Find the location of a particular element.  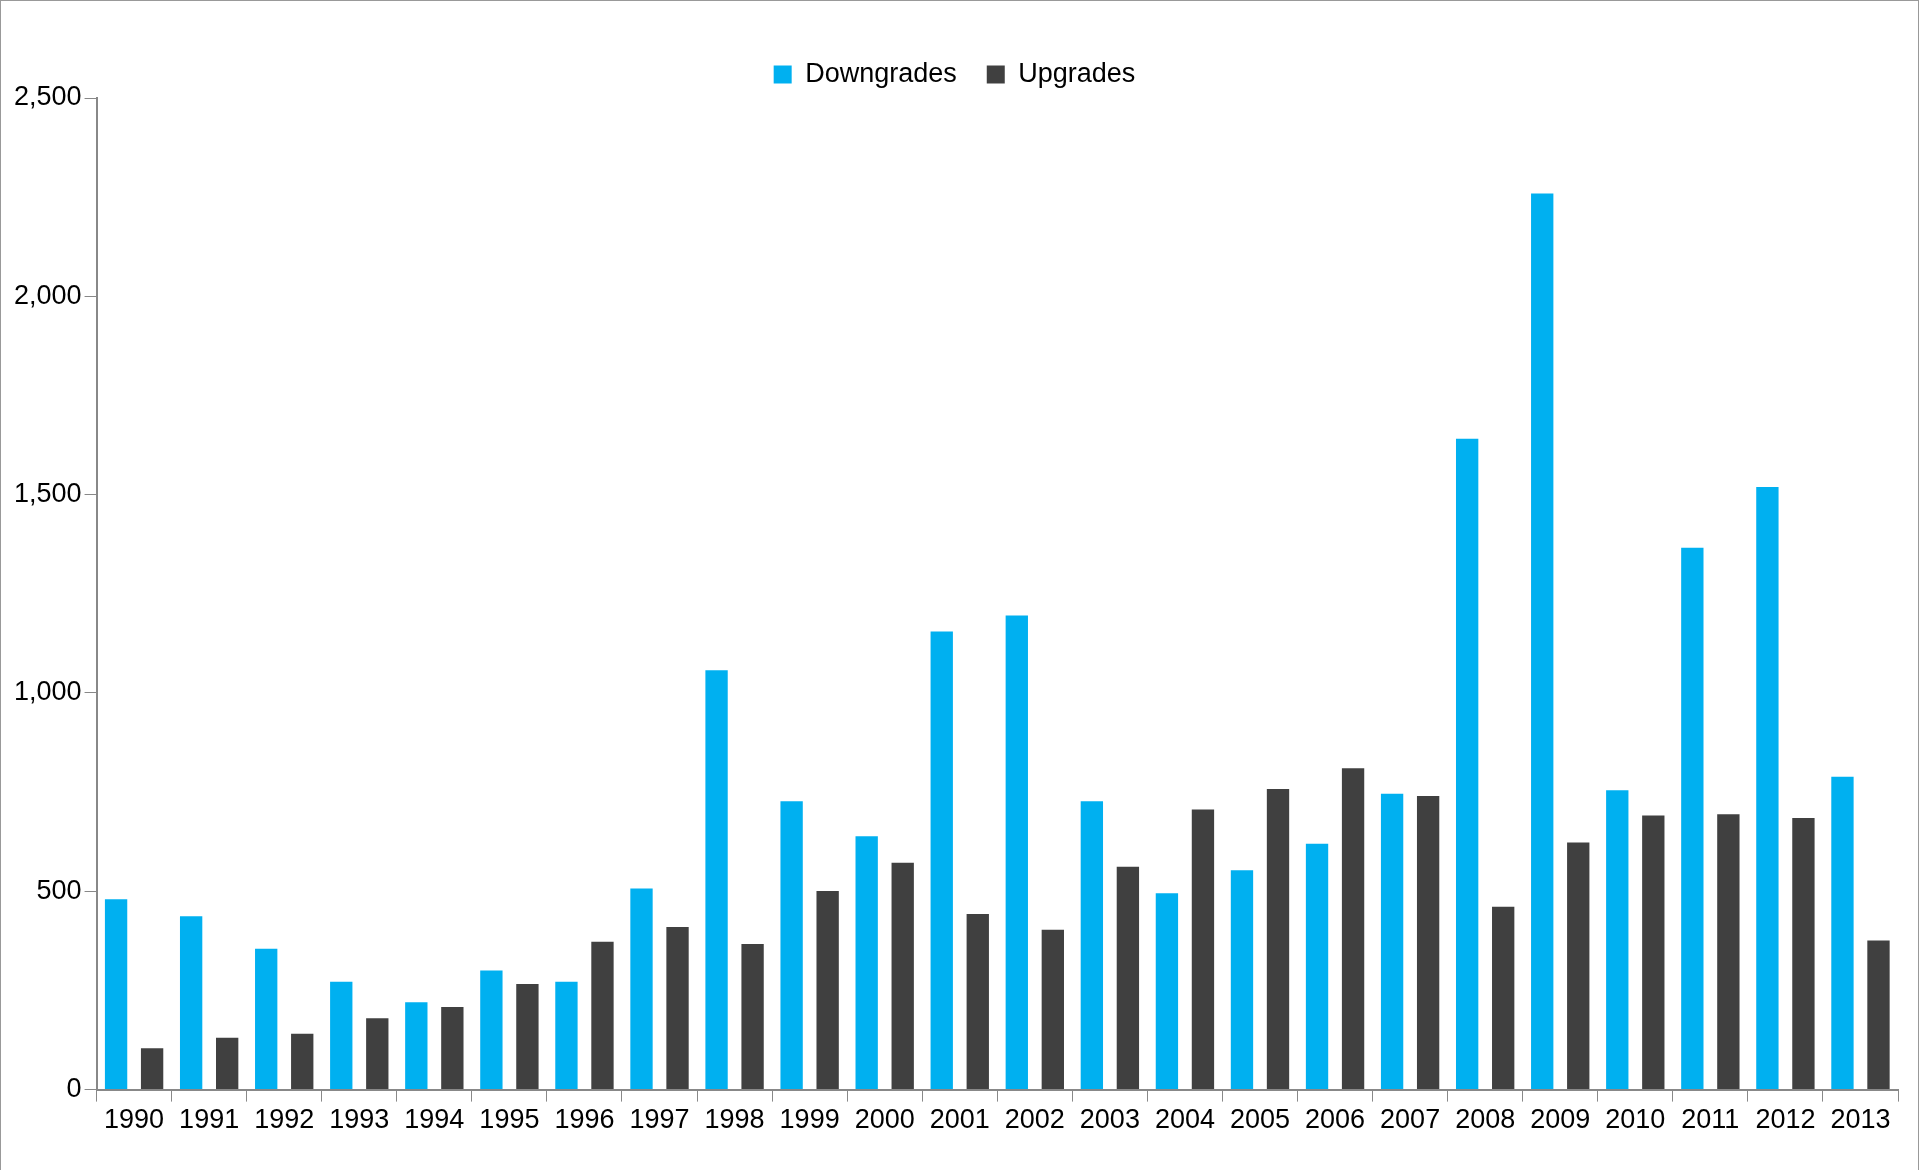

legend-label: Downgrades is located at coordinates (881, 72).